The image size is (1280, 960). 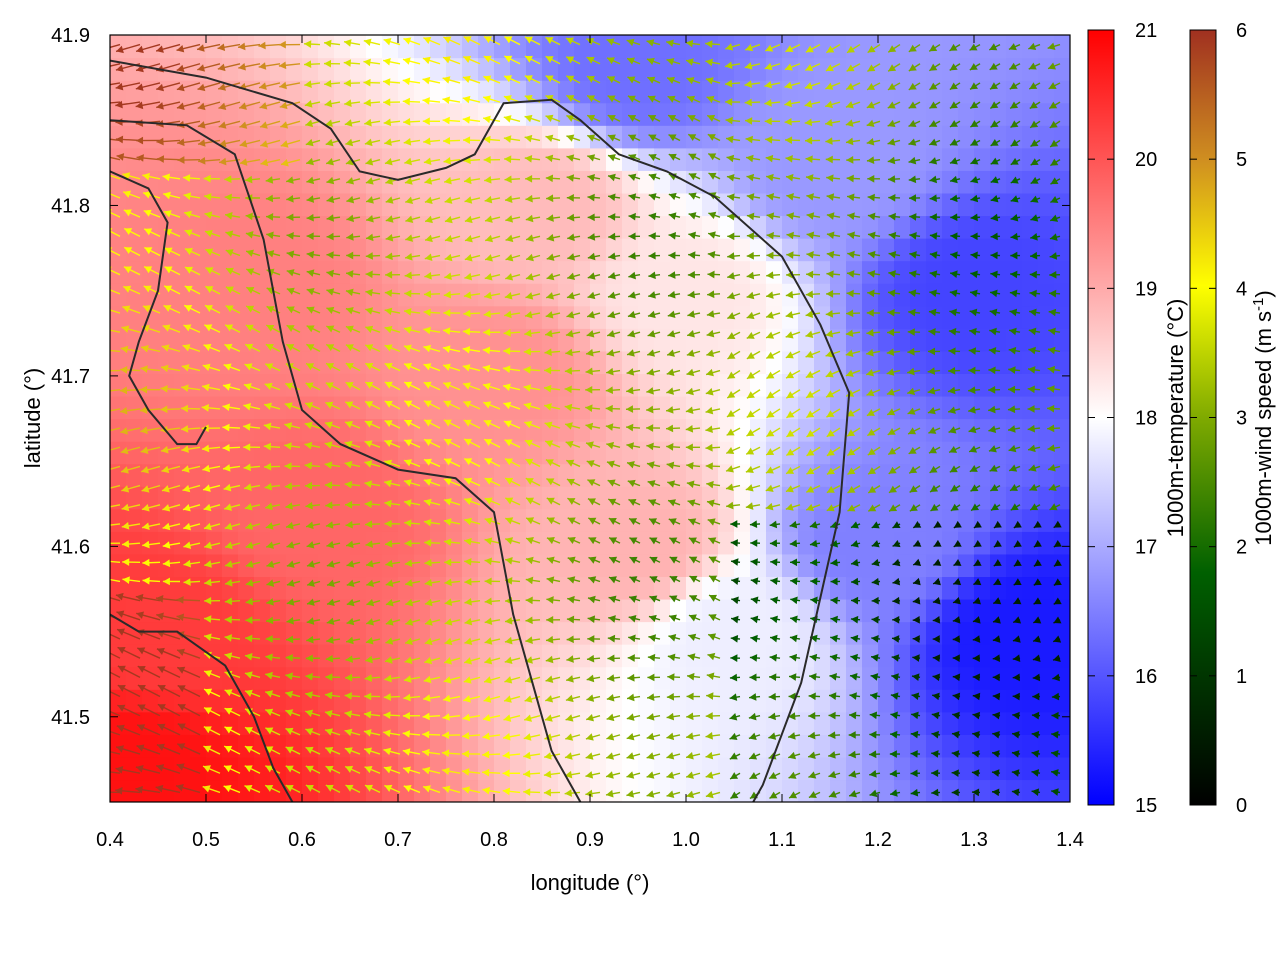 I want to click on wind-speed-colorbar-tick-label: 4, so click(x=1241, y=289).